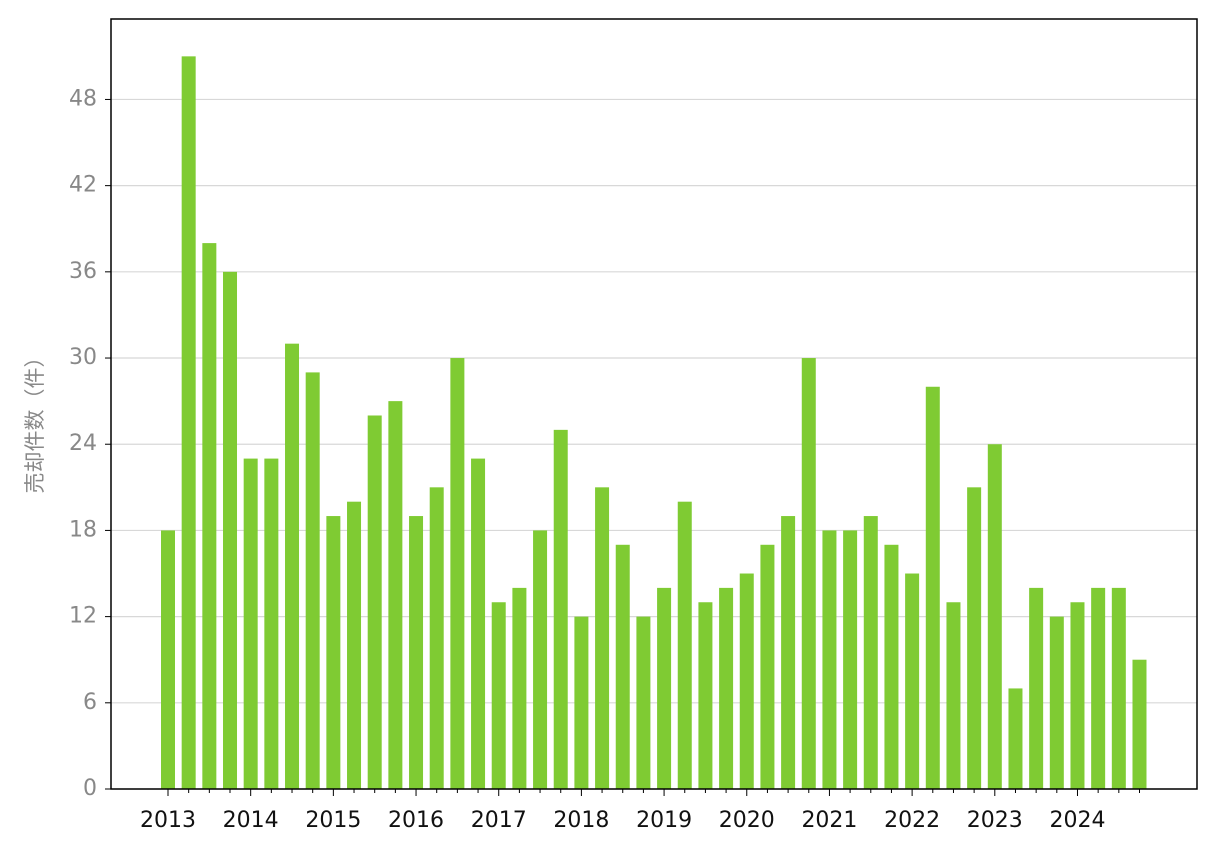 The image size is (1216, 855). Describe the element at coordinates (333, 820) in the screenshot. I see `x-tick-label: 2015` at that location.